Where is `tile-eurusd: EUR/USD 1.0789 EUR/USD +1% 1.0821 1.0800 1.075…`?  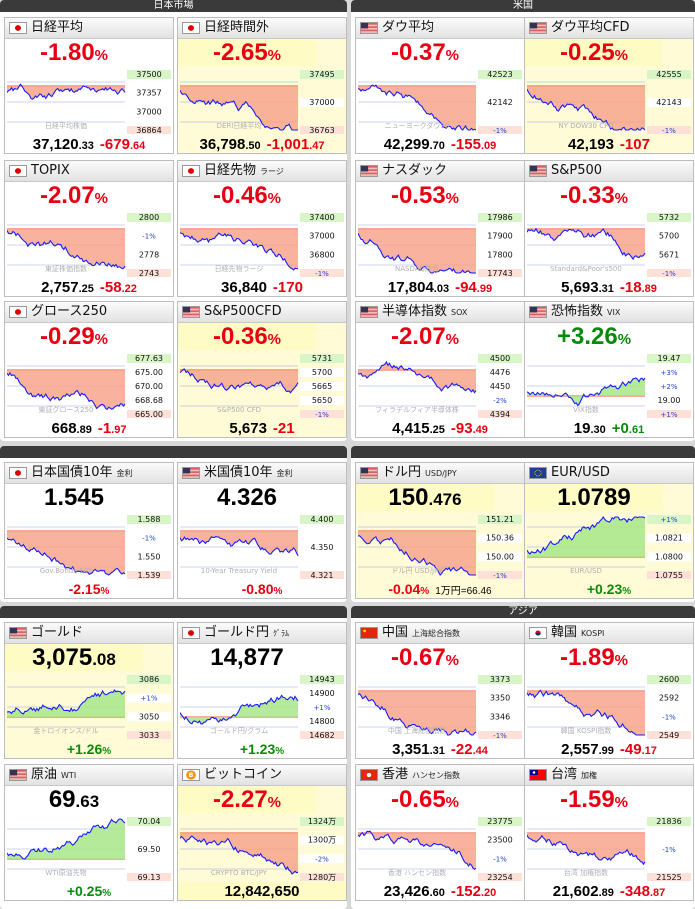 tile-eurusd: EUR/USD 1.0789 EUR/USD +1% 1.0821 1.0800 1.075… is located at coordinates (609, 530).